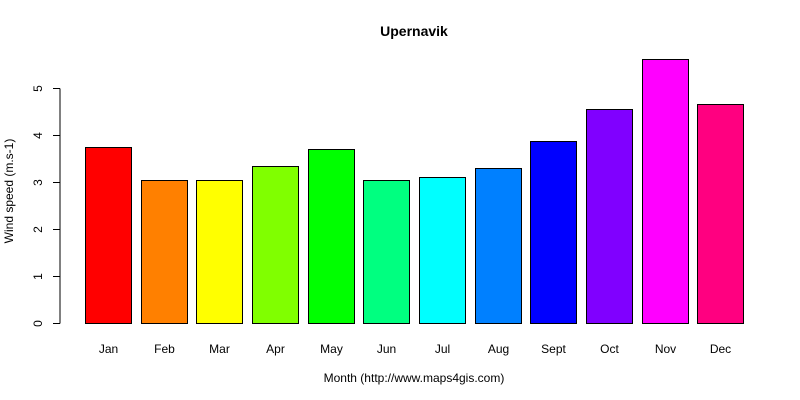  I want to click on x-tick-label-aug: Aug, so click(498, 349).